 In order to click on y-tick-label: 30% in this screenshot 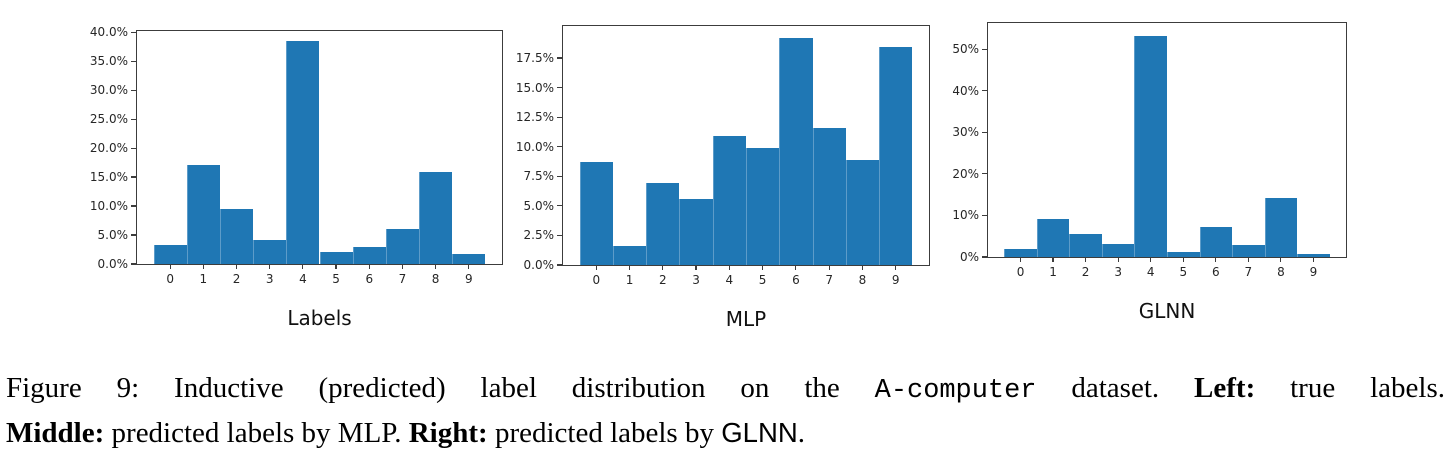, I will do `click(965, 132)`.